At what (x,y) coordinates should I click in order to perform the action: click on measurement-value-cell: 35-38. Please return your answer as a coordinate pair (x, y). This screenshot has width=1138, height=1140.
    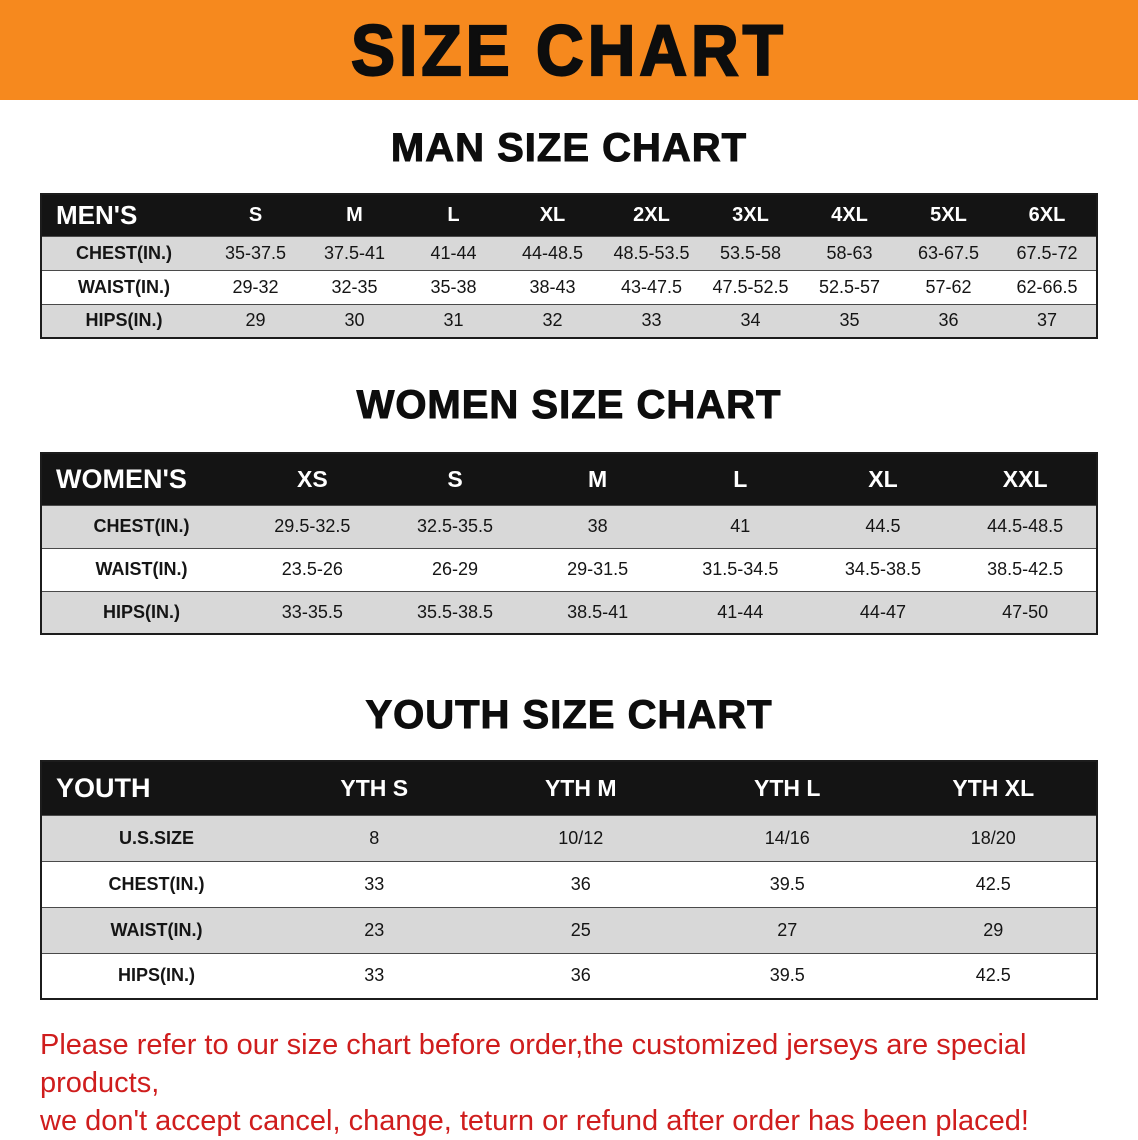
    Looking at the image, I should click on (453, 286).